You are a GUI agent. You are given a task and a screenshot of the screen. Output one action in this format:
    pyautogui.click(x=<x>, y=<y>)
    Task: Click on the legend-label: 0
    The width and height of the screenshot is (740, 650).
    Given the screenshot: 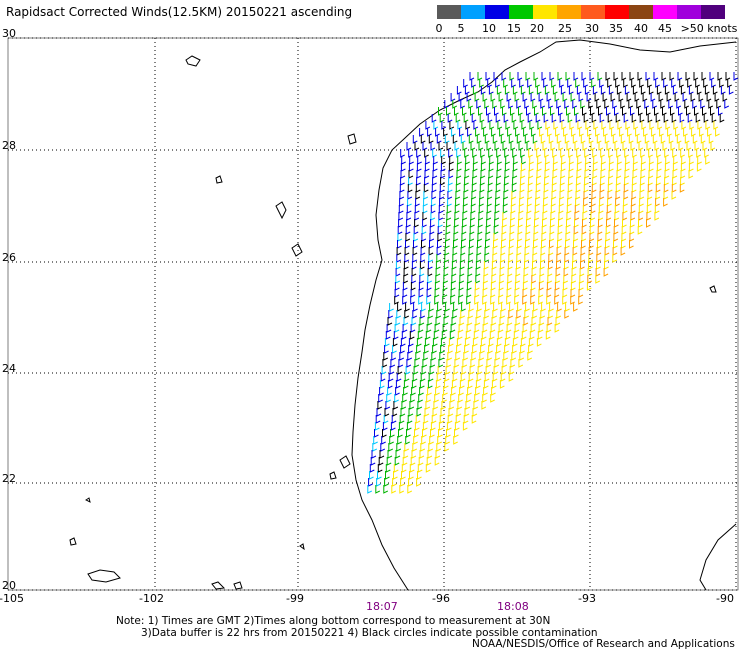 What is the action you would take?
    pyautogui.click(x=439, y=28)
    